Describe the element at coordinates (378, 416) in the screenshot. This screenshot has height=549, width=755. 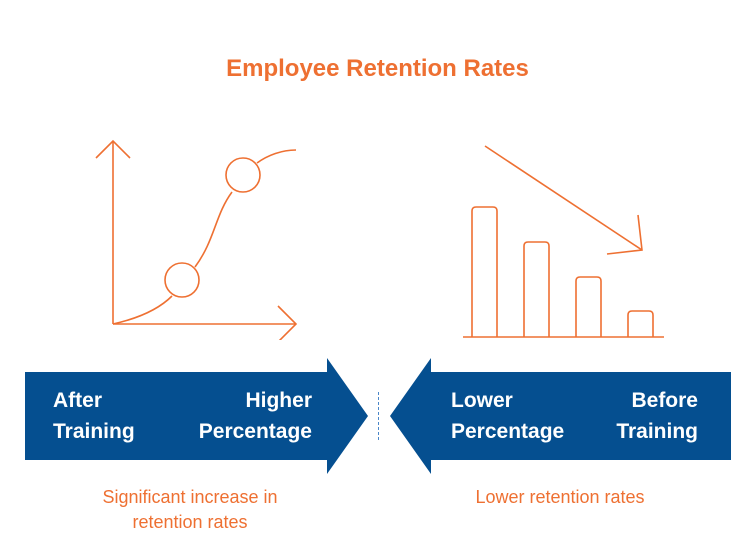
I see `divider` at that location.